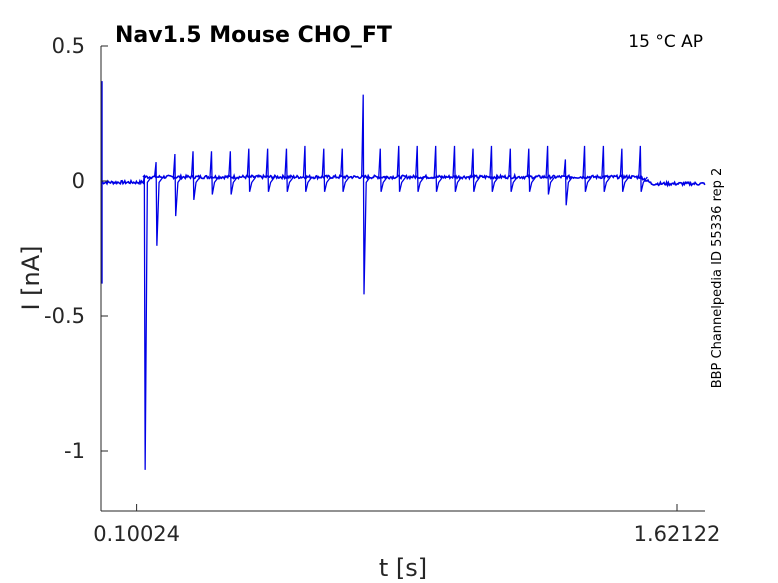 This screenshot has height=583, width=778. Describe the element at coordinates (253, 35) in the screenshot. I see `chart-title: Nav1.5 Mouse CHO_FT` at that location.